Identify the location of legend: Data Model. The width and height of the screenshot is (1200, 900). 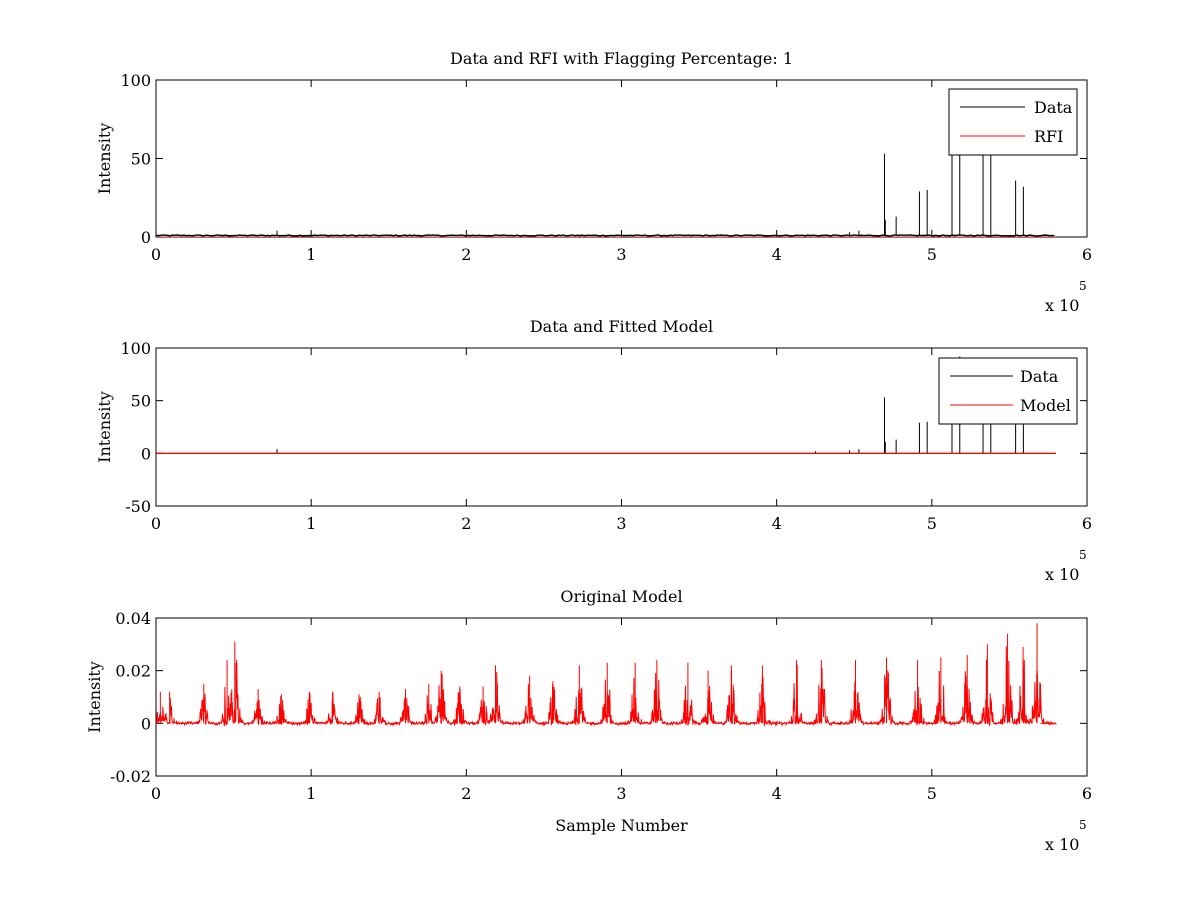
(1008, 391).